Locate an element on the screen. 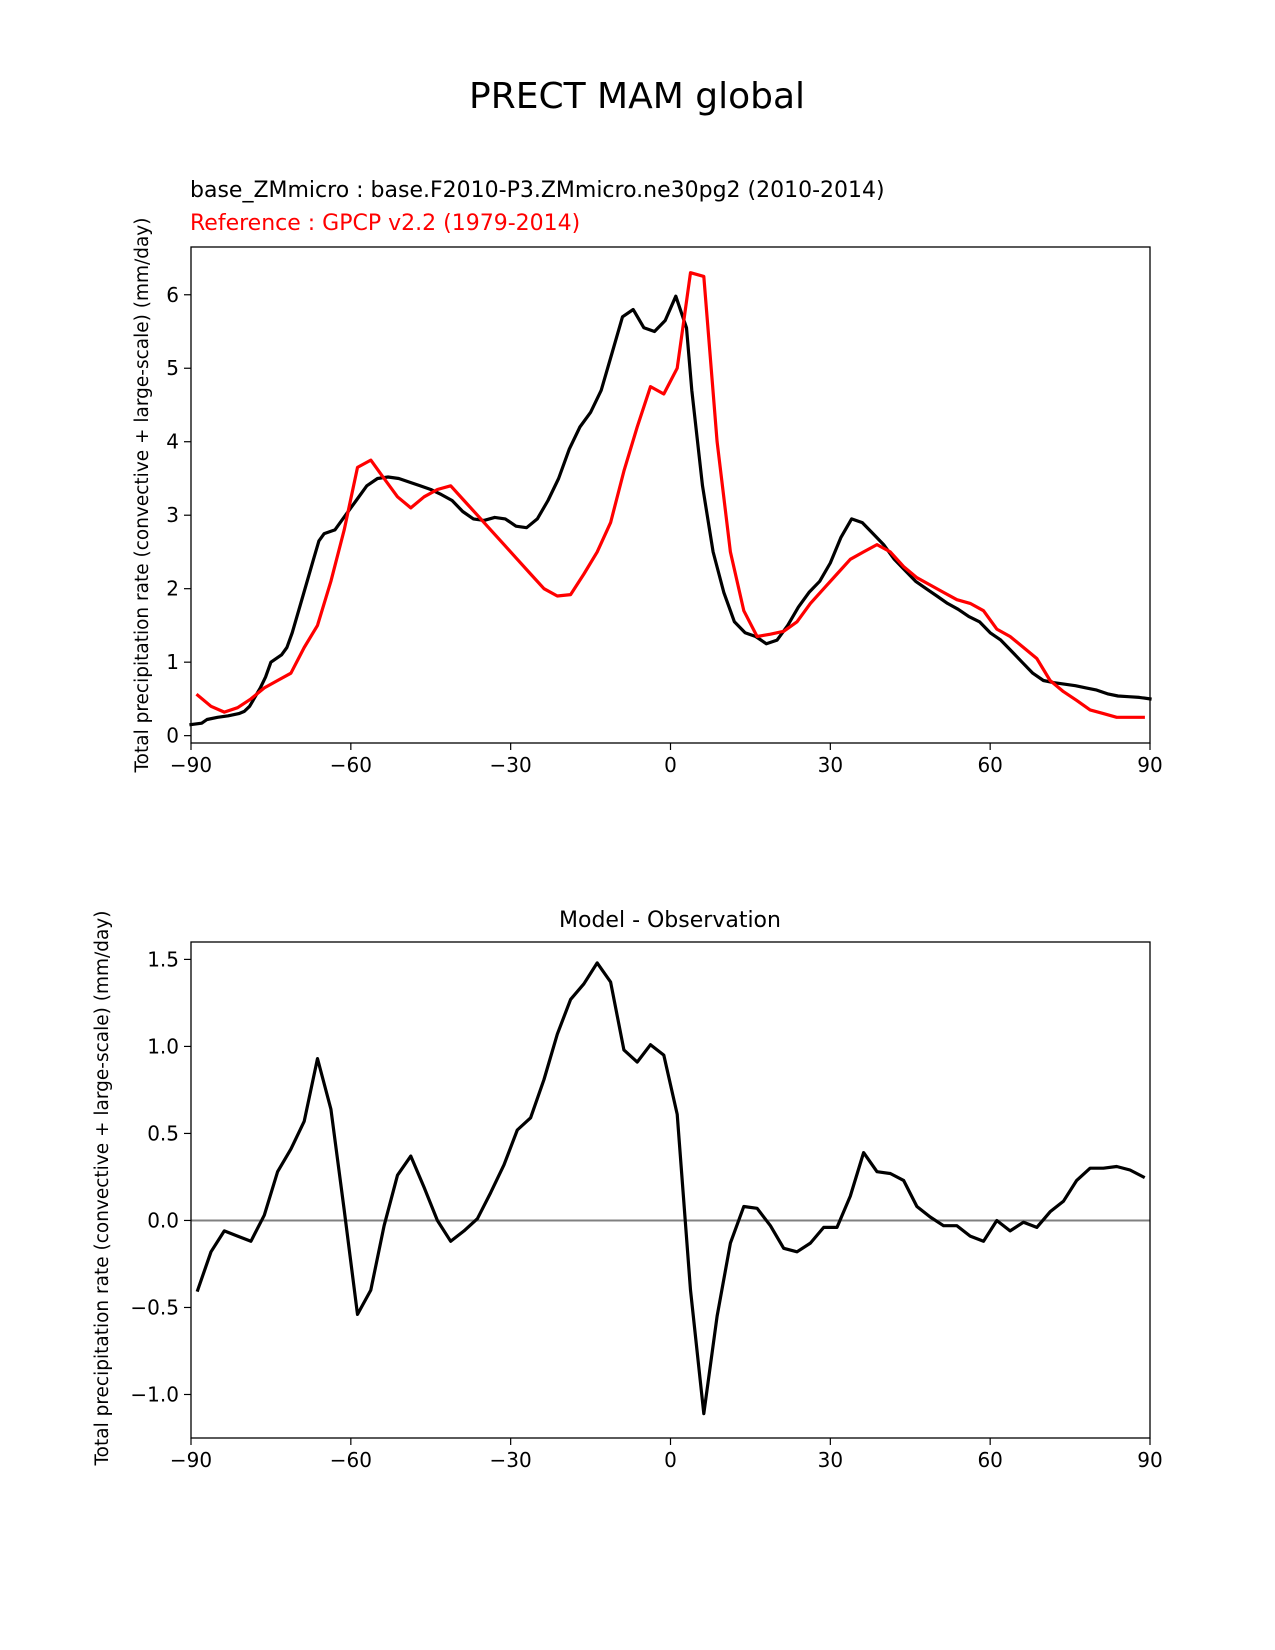 This screenshot has width=1275, height=1650. top-x-tick-label: 30 is located at coordinates (830, 765).